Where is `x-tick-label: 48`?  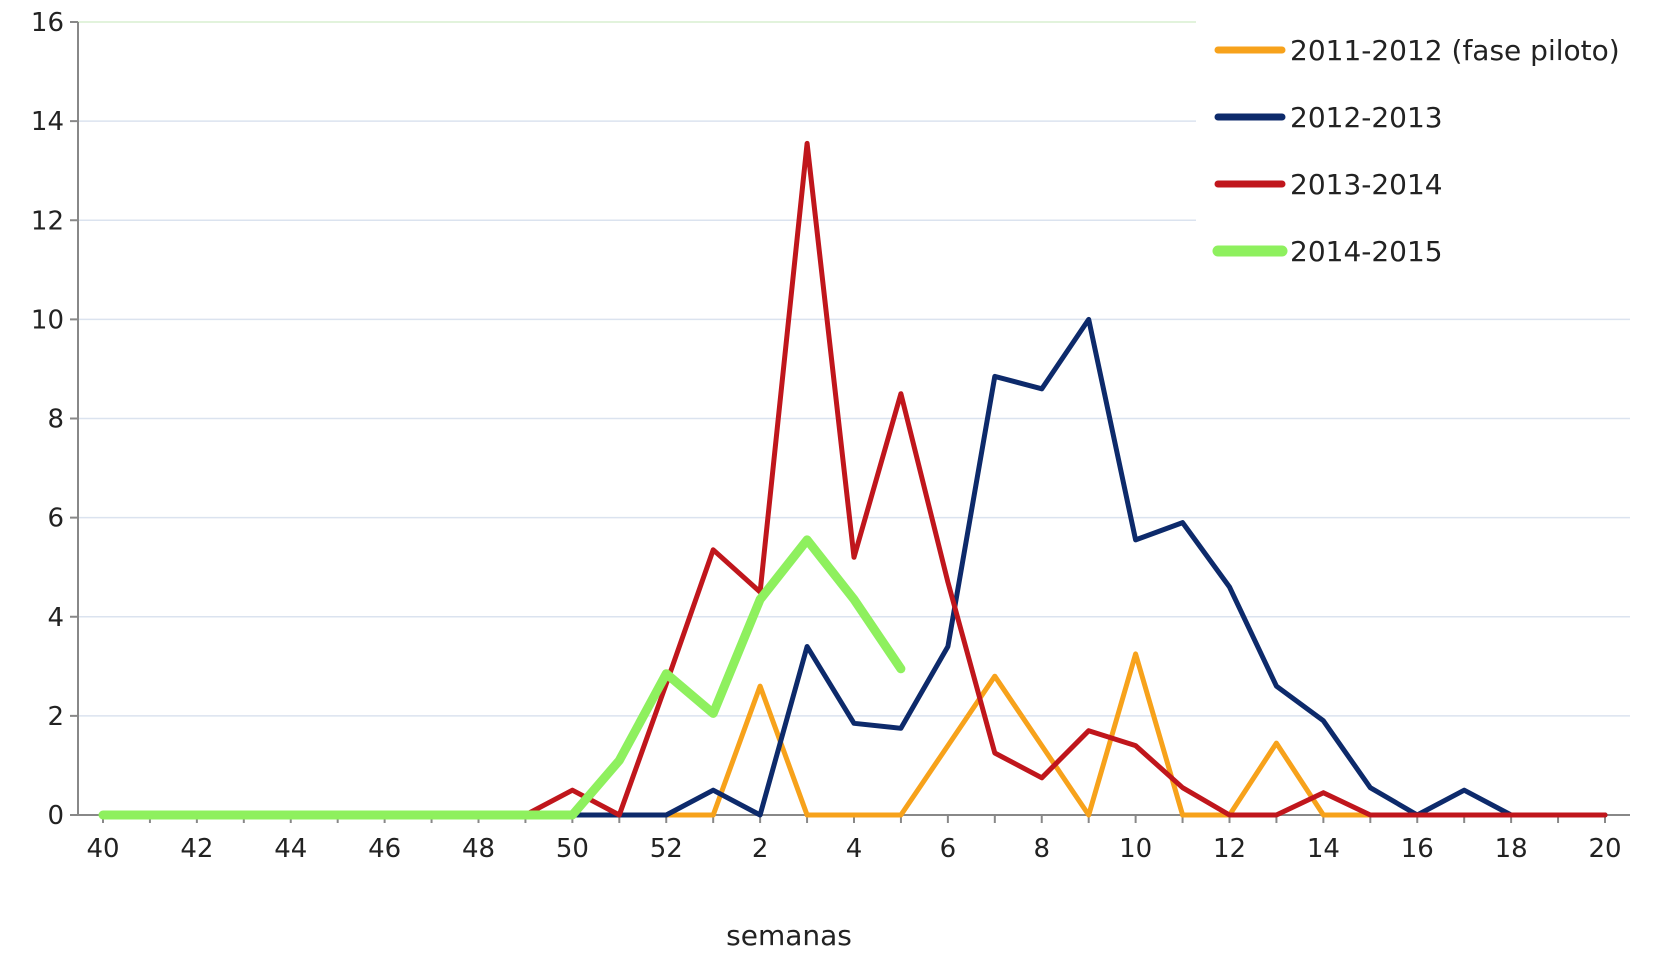
x-tick-label: 48 is located at coordinates (478, 849).